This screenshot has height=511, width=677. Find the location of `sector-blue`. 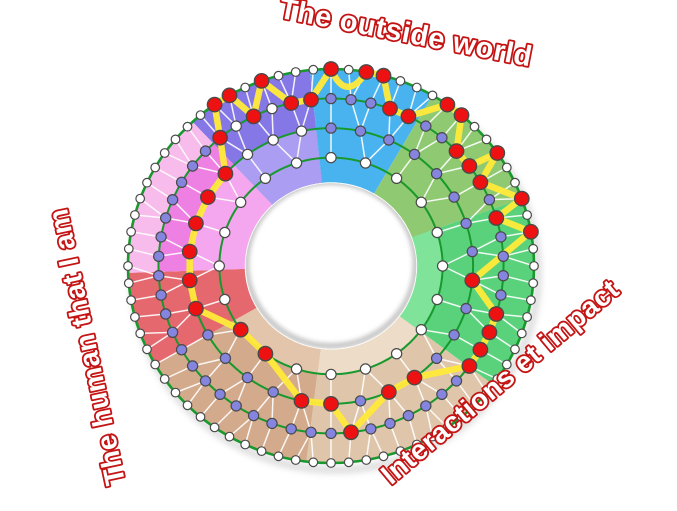

sector-blue is located at coordinates (371, 131).